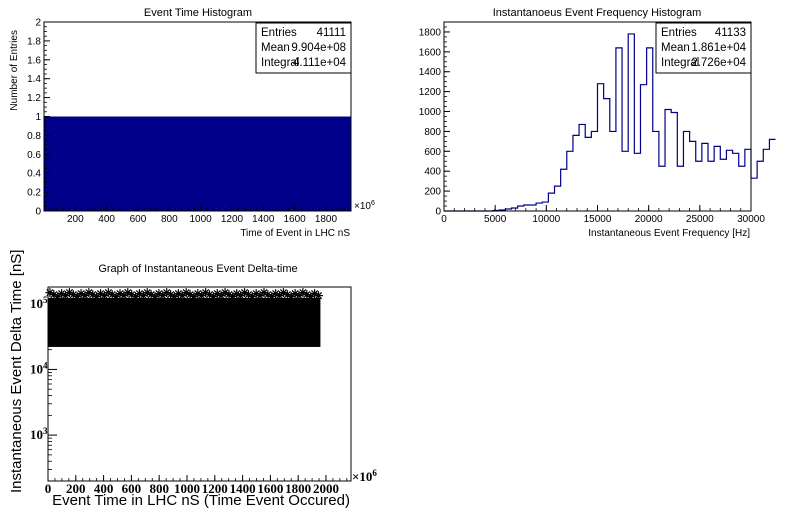  What do you see at coordinates (430, 32) in the screenshot?
I see `chart2-y-tick-label: 1800` at bounding box center [430, 32].